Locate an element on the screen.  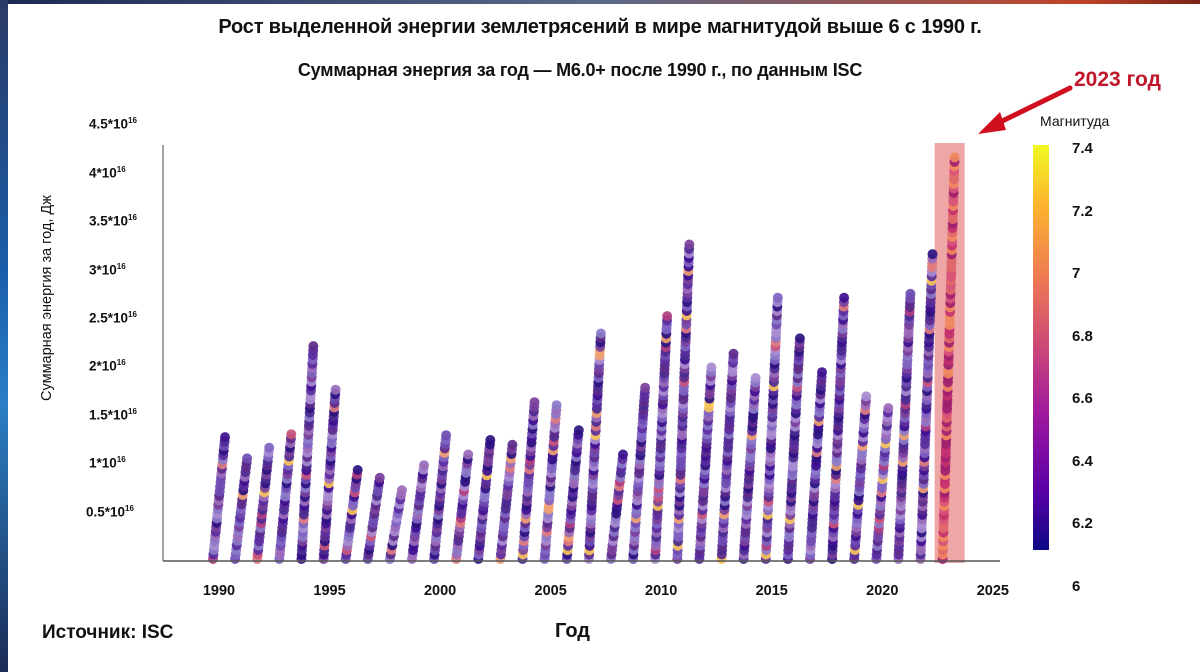
x-tick-label: 2000 is located at coordinates (440, 591).